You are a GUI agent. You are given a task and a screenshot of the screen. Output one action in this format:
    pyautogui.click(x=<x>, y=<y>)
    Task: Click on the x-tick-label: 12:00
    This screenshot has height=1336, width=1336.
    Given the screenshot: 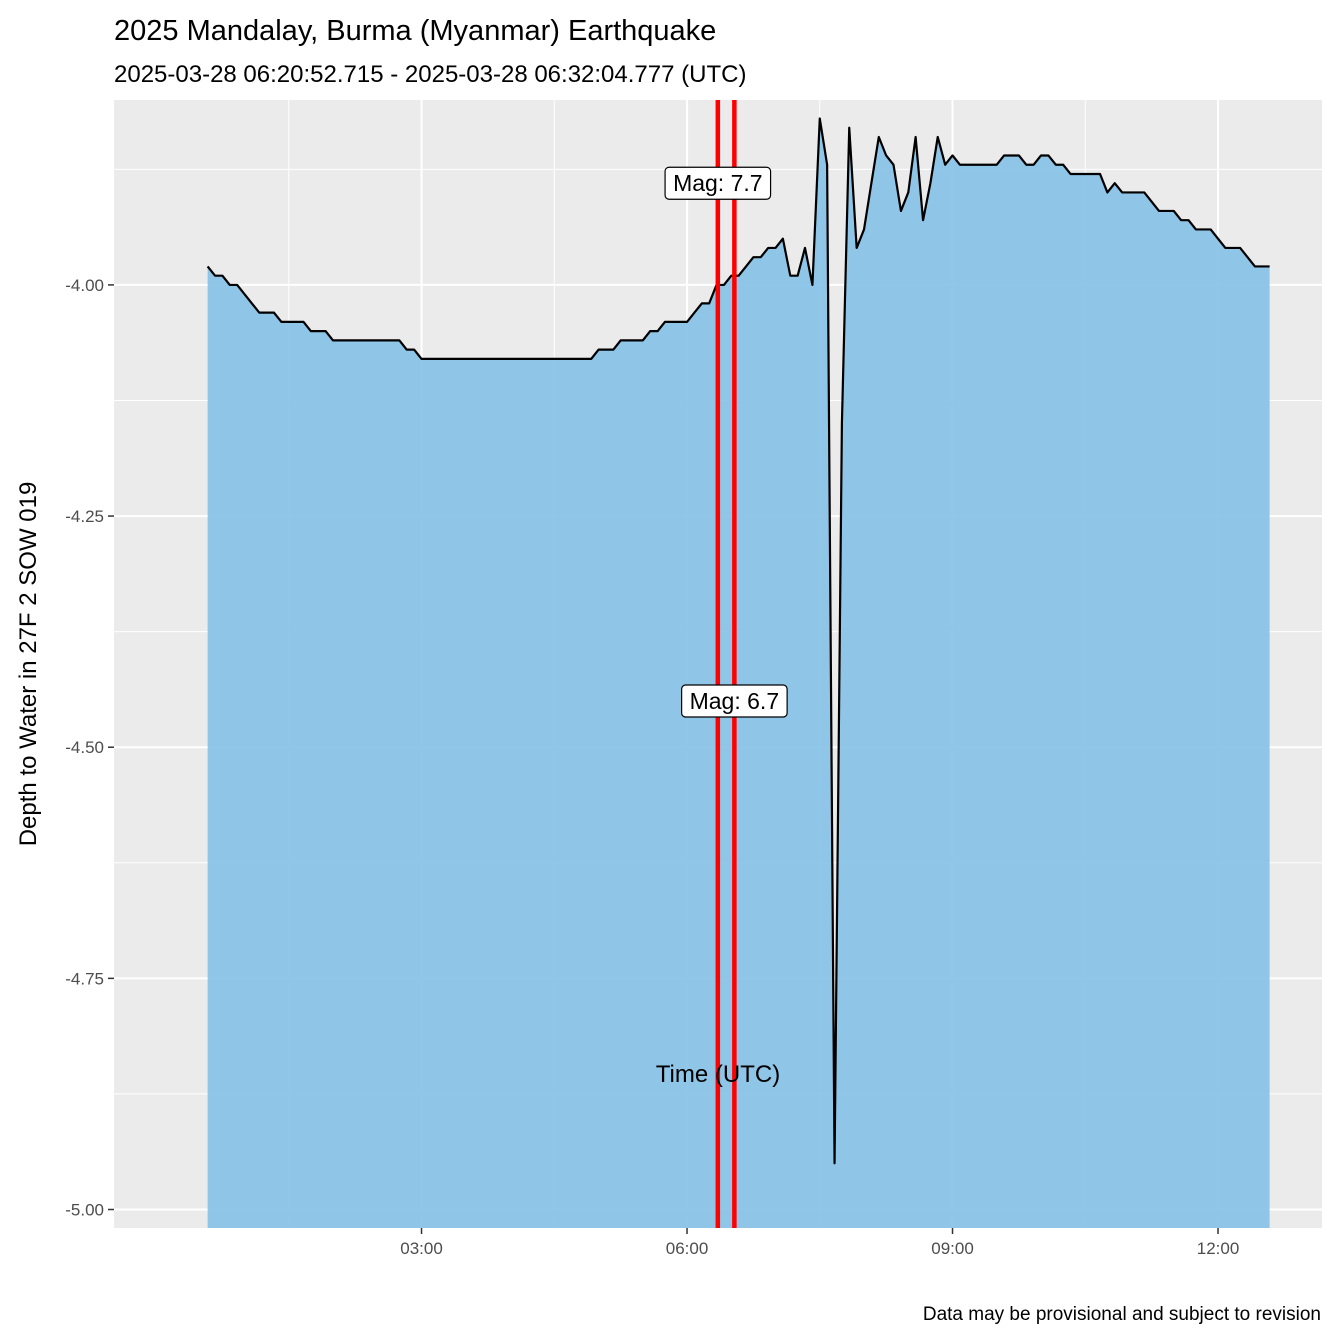 What is the action you would take?
    pyautogui.click(x=1218, y=1248)
    